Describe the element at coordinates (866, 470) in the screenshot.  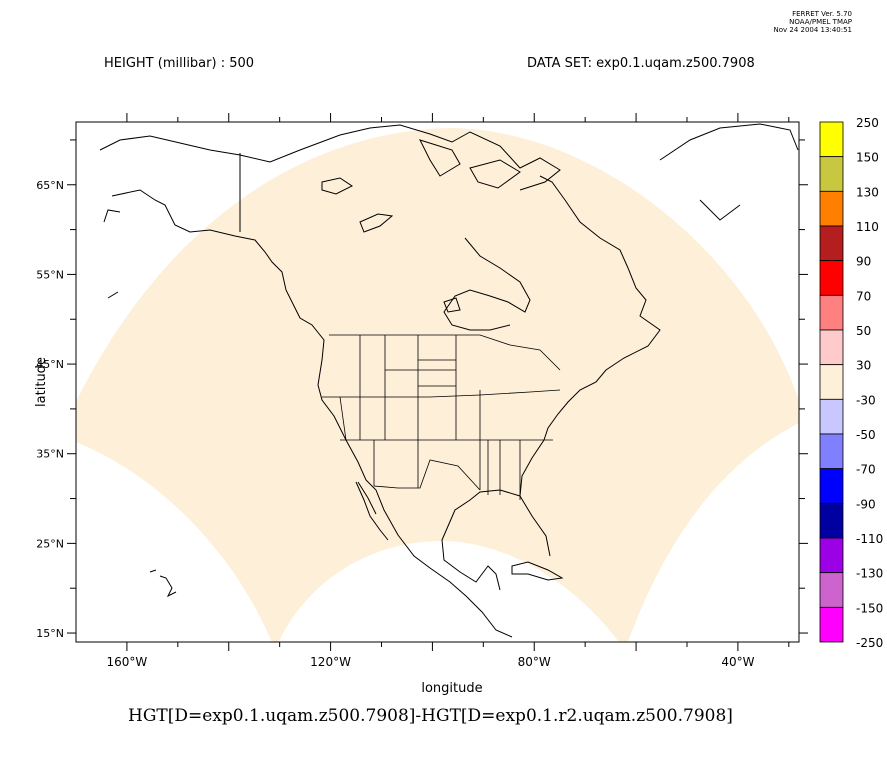
I see `colorbar-label: -70` at that location.